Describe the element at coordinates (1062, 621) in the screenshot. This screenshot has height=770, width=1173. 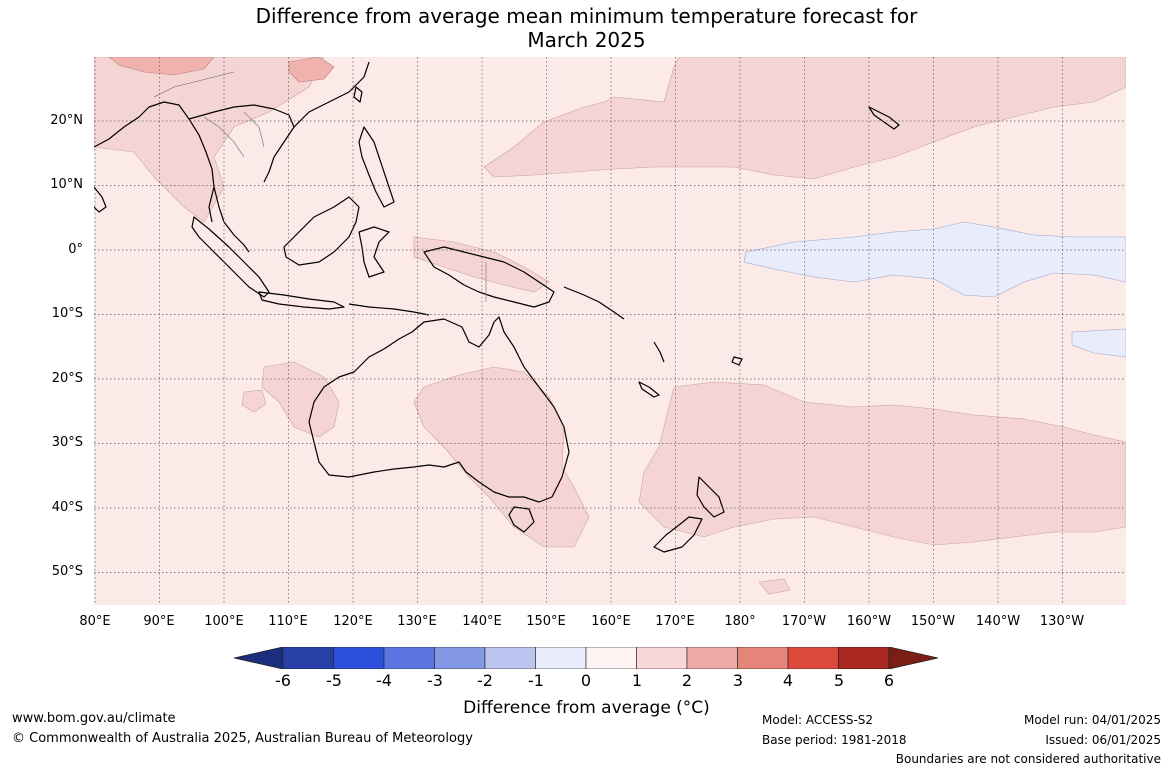
I see `lon-label: 130°W` at that location.